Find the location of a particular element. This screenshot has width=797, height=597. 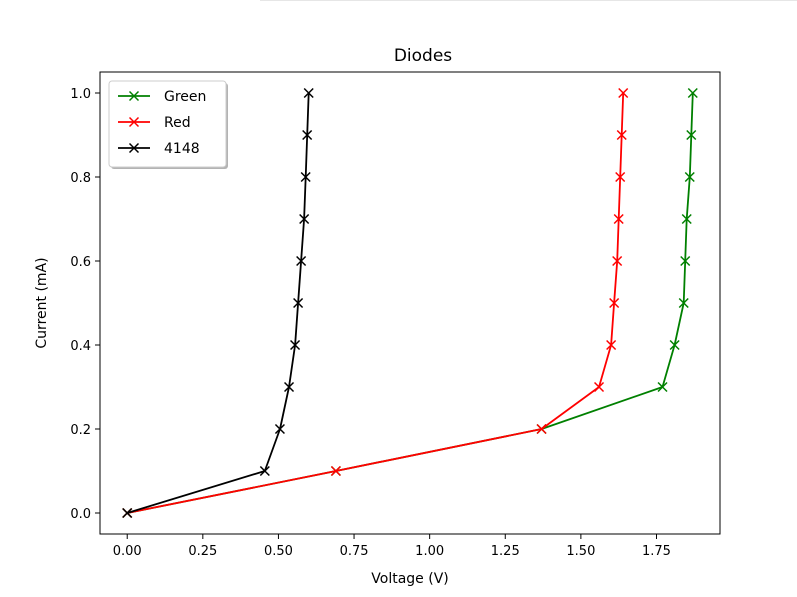

chart-title: Diodes is located at coordinates (423, 56).